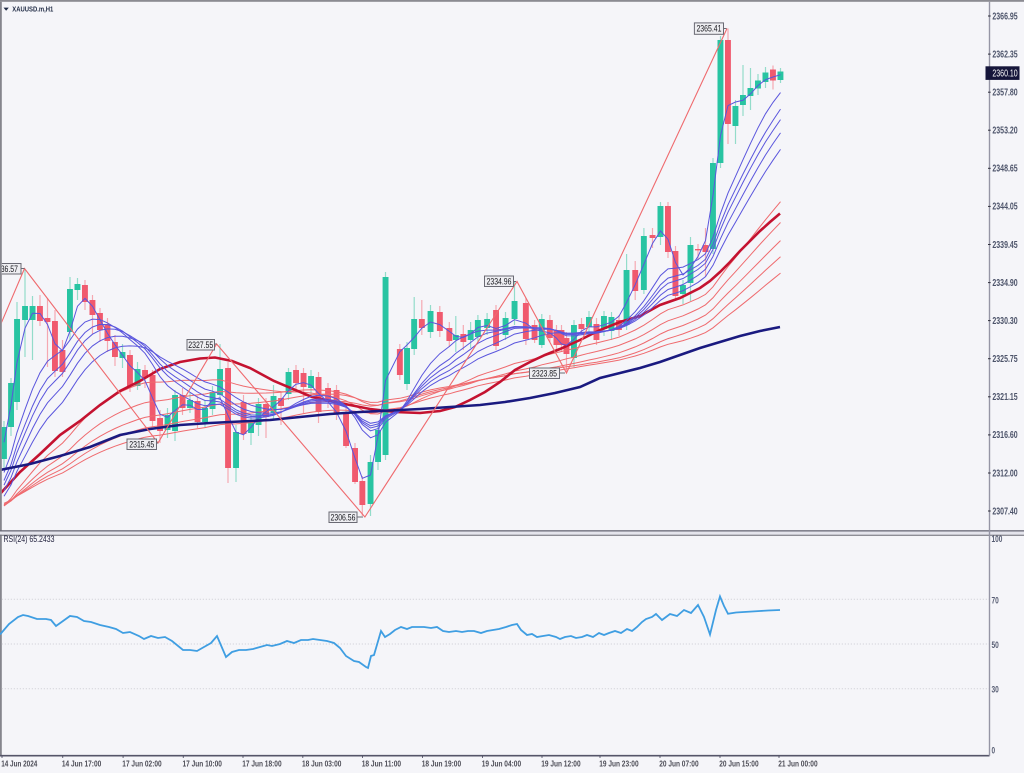 The width and height of the screenshot is (1024, 773). What do you see at coordinates (1005, 131) in the screenshot?
I see `svg-text: 2353.20` at bounding box center [1005, 131].